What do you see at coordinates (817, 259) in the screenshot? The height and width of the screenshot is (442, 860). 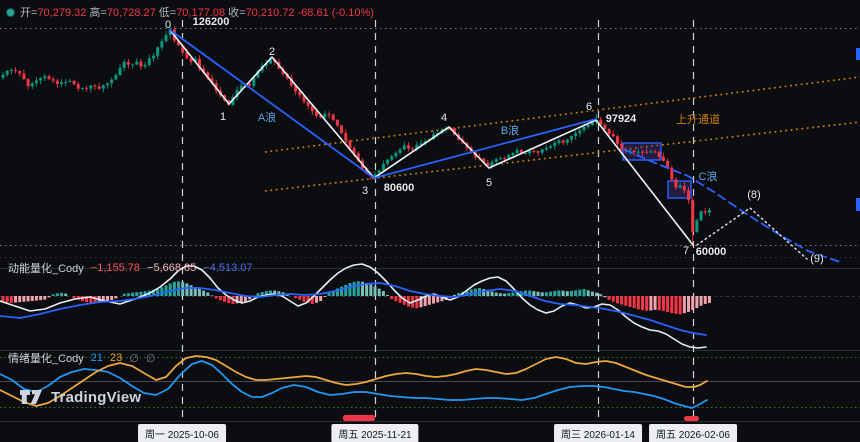 I see `wave-label-9: (9)` at bounding box center [817, 259].